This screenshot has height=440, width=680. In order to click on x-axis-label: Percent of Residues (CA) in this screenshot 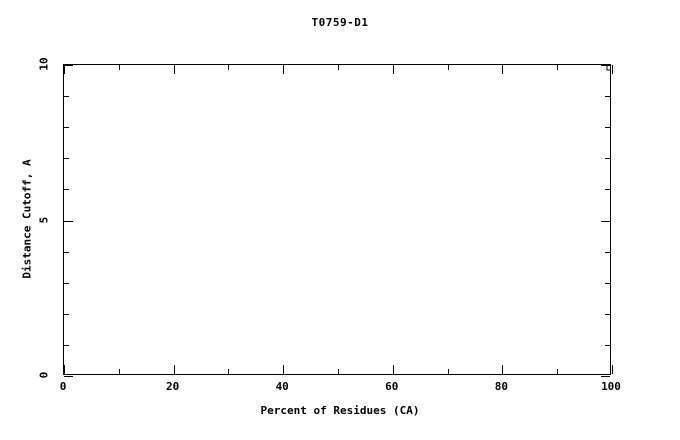, I will do `click(340, 410)`.